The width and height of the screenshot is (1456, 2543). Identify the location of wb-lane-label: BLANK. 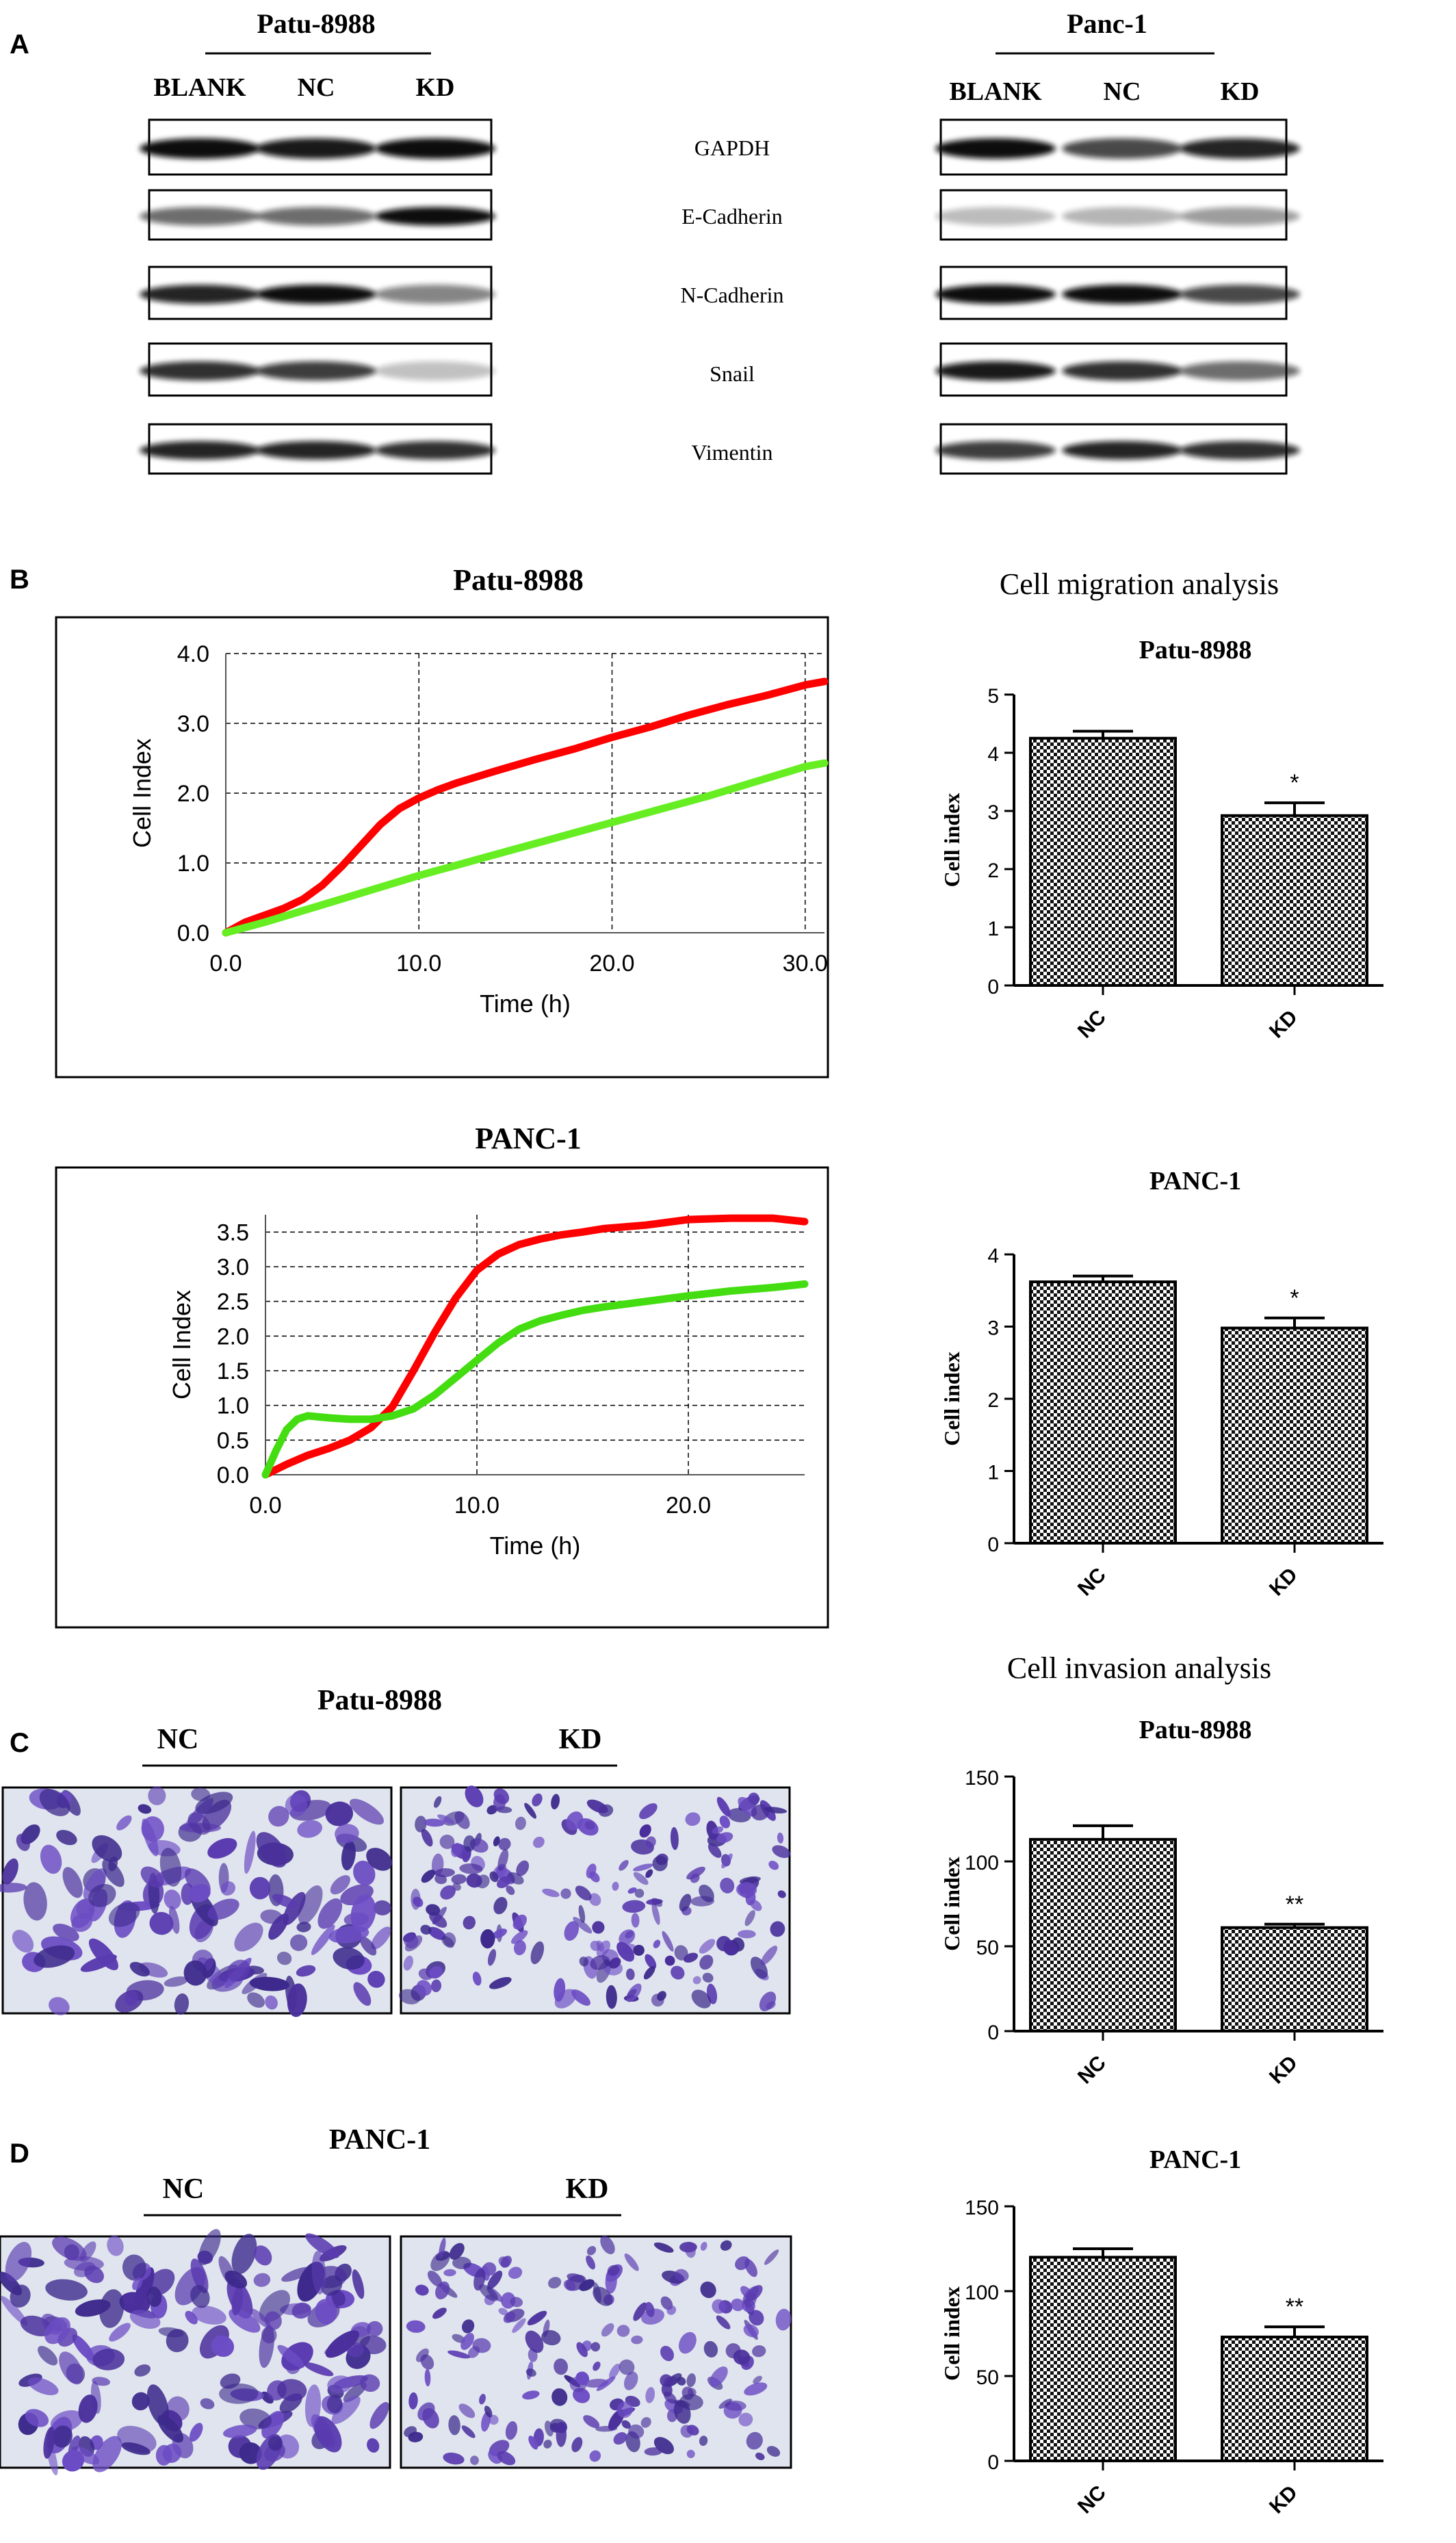
(995, 91).